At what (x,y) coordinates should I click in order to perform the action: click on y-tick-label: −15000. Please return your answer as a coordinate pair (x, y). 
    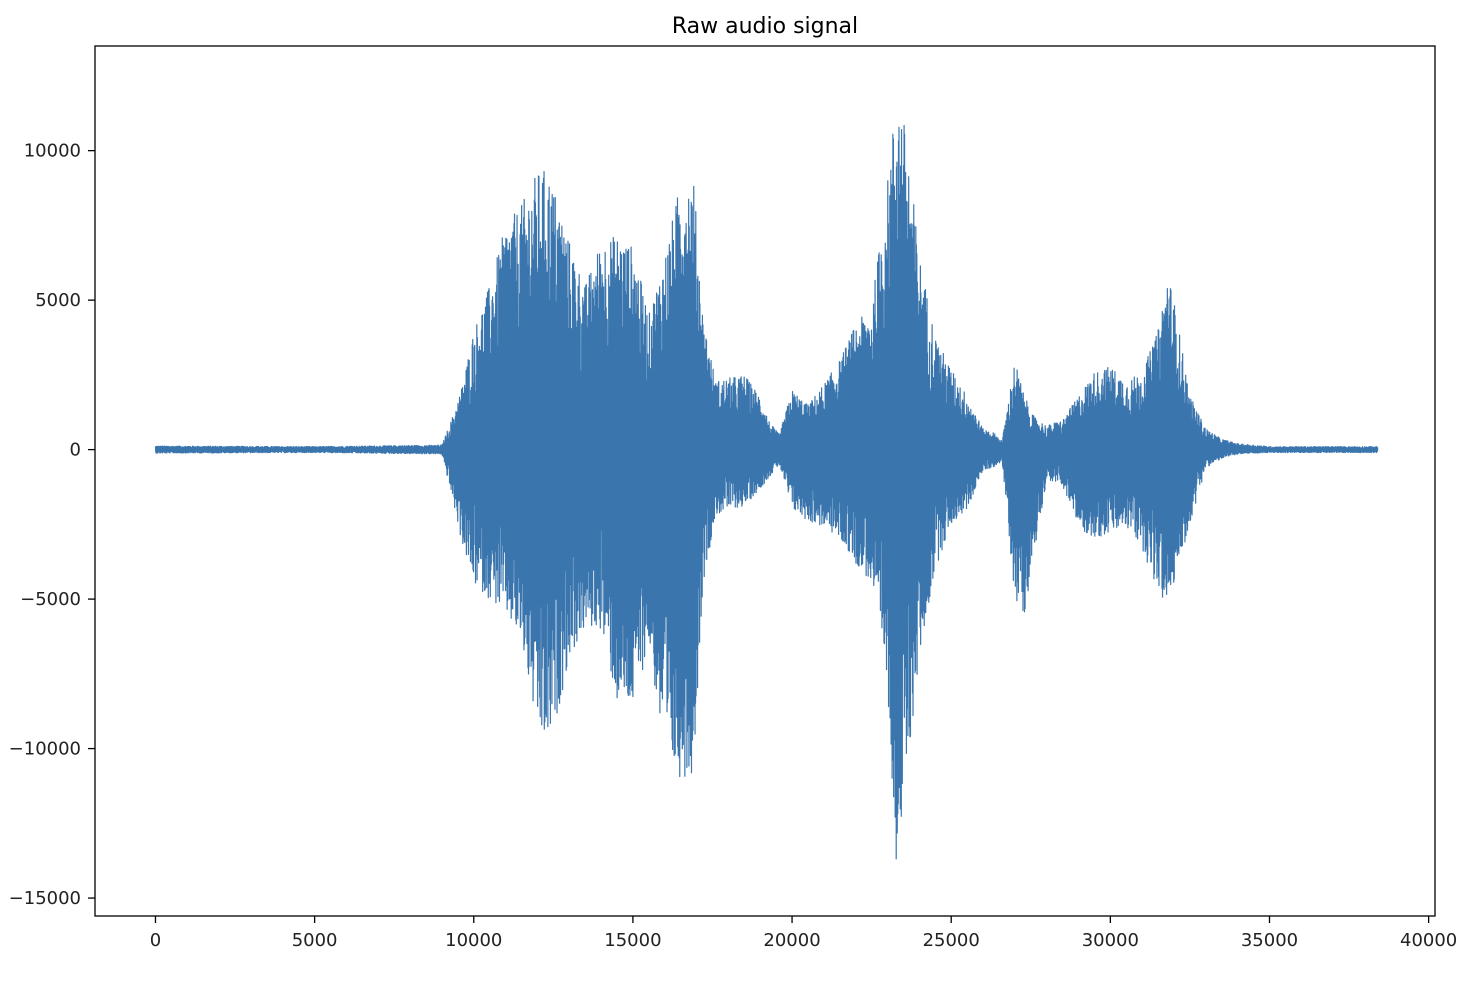
    Looking at the image, I should click on (45, 898).